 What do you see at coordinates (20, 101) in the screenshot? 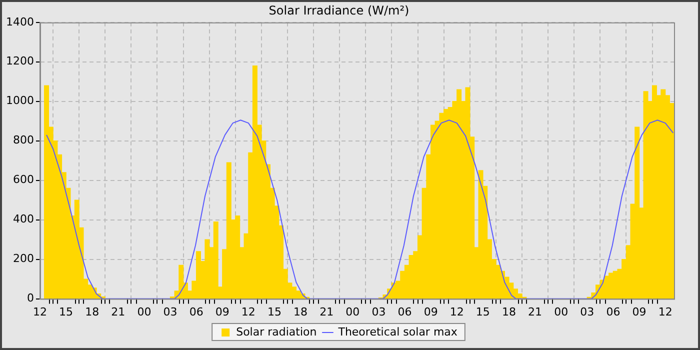
I see `y-tick-label: 1000` at bounding box center [20, 101].